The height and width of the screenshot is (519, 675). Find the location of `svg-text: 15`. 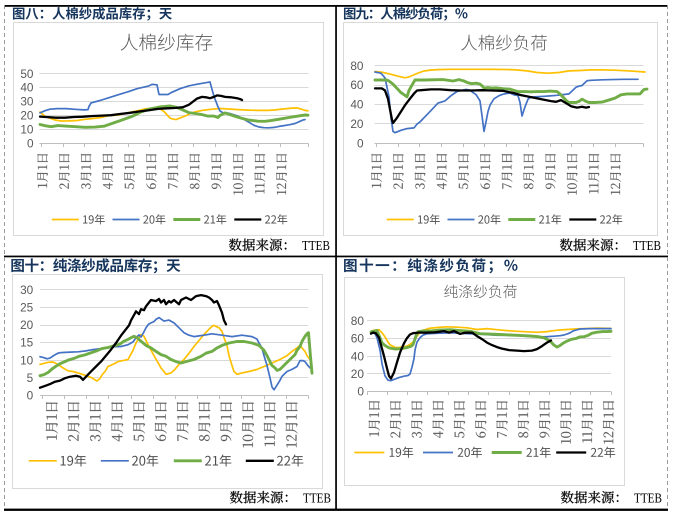

svg-text: 15 is located at coordinates (27, 343).